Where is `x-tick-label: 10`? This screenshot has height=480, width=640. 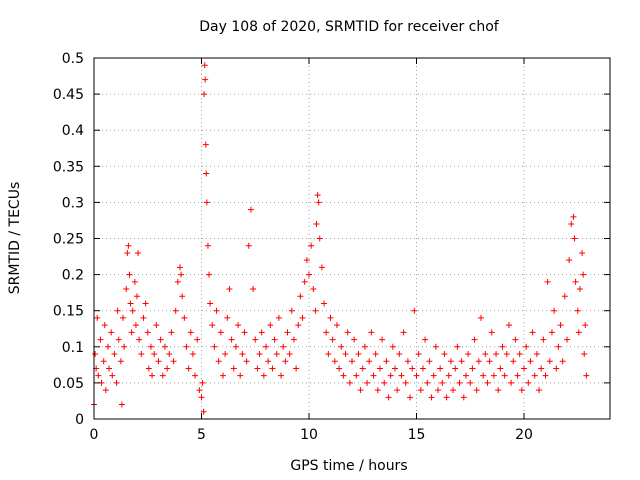
x-tick-label: 10 is located at coordinates (309, 435).